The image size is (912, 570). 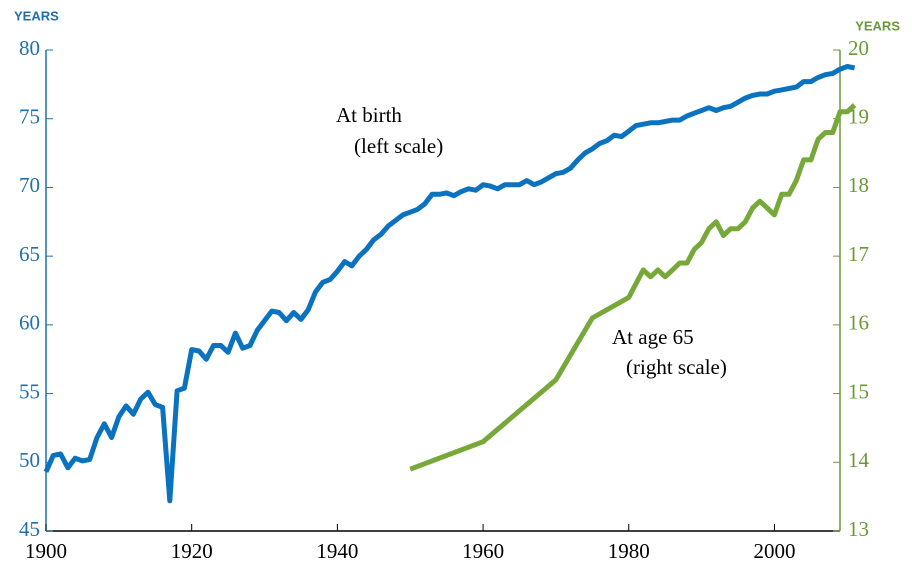 What do you see at coordinates (369, 115) in the screenshot?
I see `annotation: At birth` at bounding box center [369, 115].